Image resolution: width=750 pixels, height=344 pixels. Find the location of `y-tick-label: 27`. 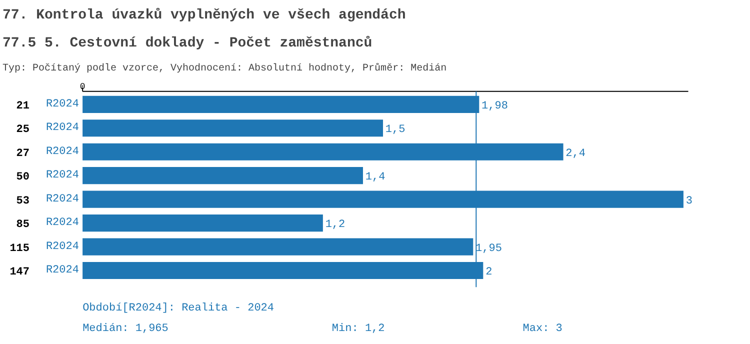

y-tick-label: 27 is located at coordinates (23, 154).